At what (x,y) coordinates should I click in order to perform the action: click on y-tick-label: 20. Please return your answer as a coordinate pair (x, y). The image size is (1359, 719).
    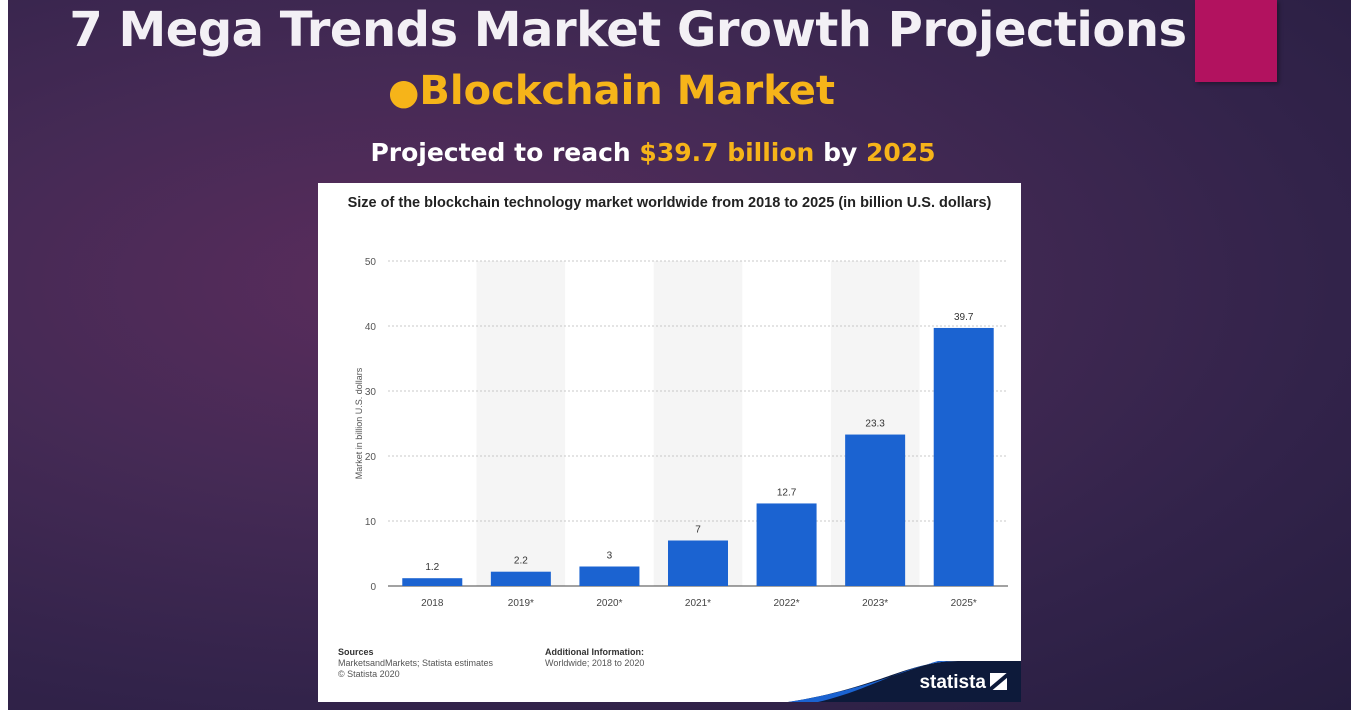
    Looking at the image, I should click on (371, 457).